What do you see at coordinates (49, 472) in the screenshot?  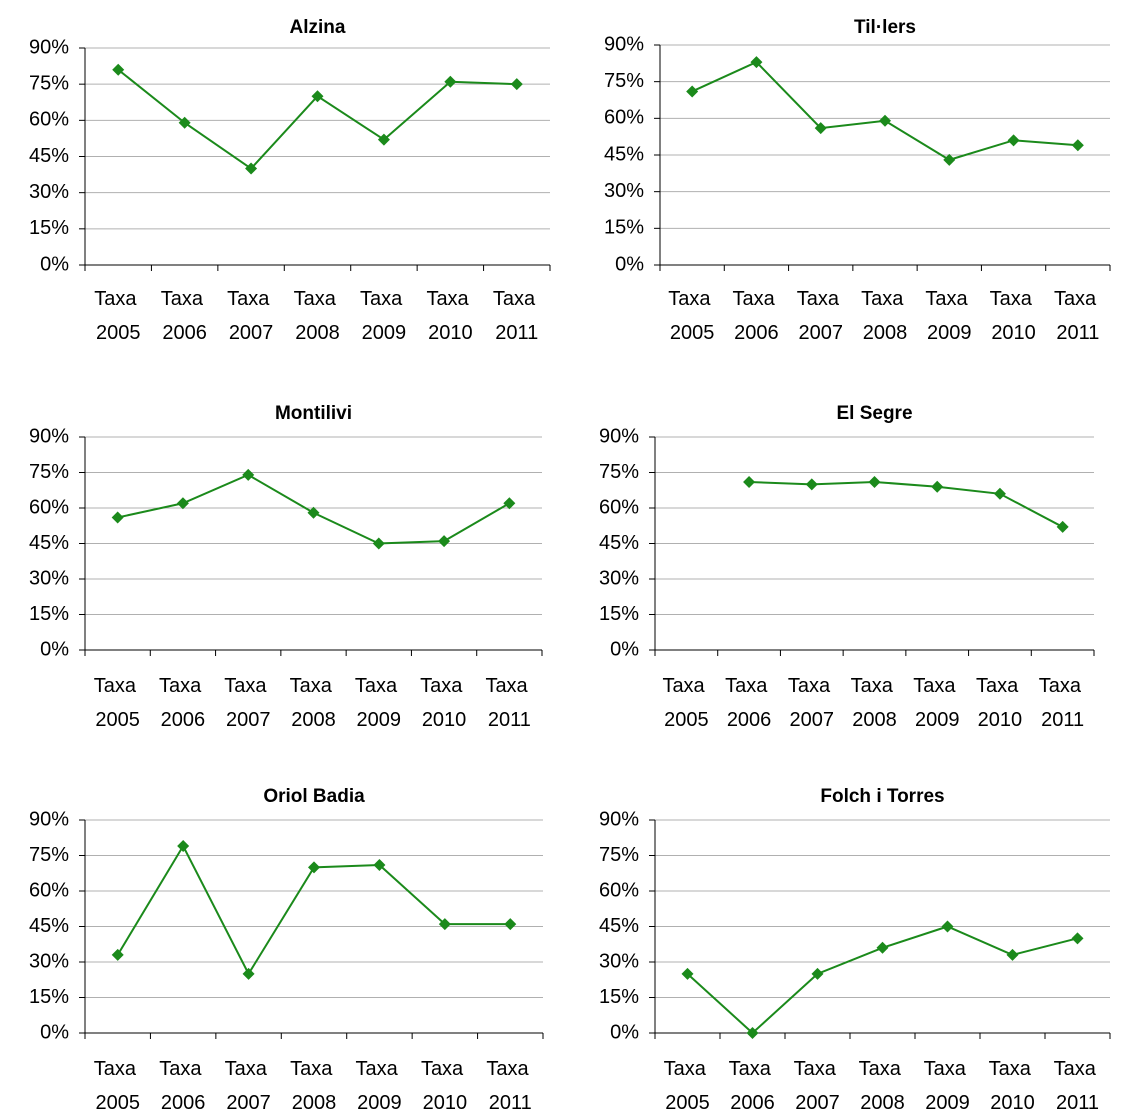 I see `y-tick-label: 75%` at bounding box center [49, 472].